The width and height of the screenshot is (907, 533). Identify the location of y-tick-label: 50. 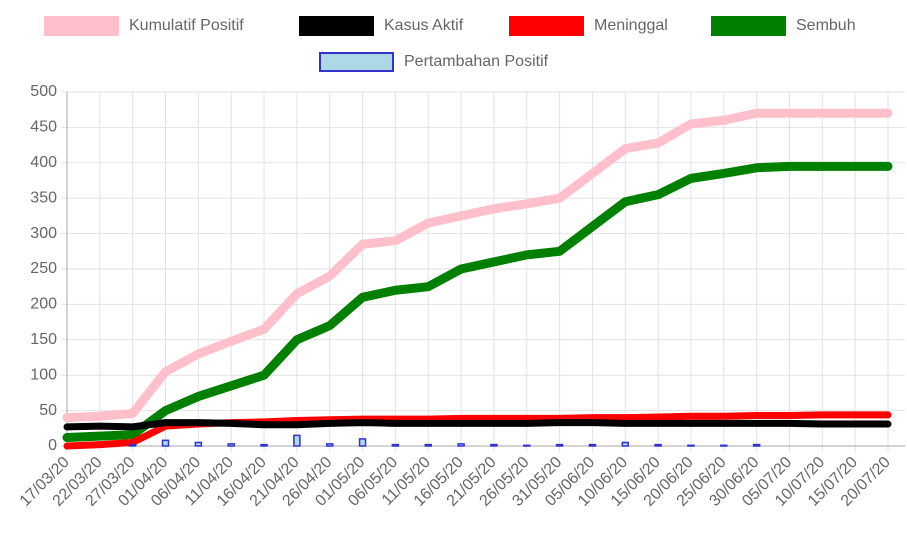
(48, 410).